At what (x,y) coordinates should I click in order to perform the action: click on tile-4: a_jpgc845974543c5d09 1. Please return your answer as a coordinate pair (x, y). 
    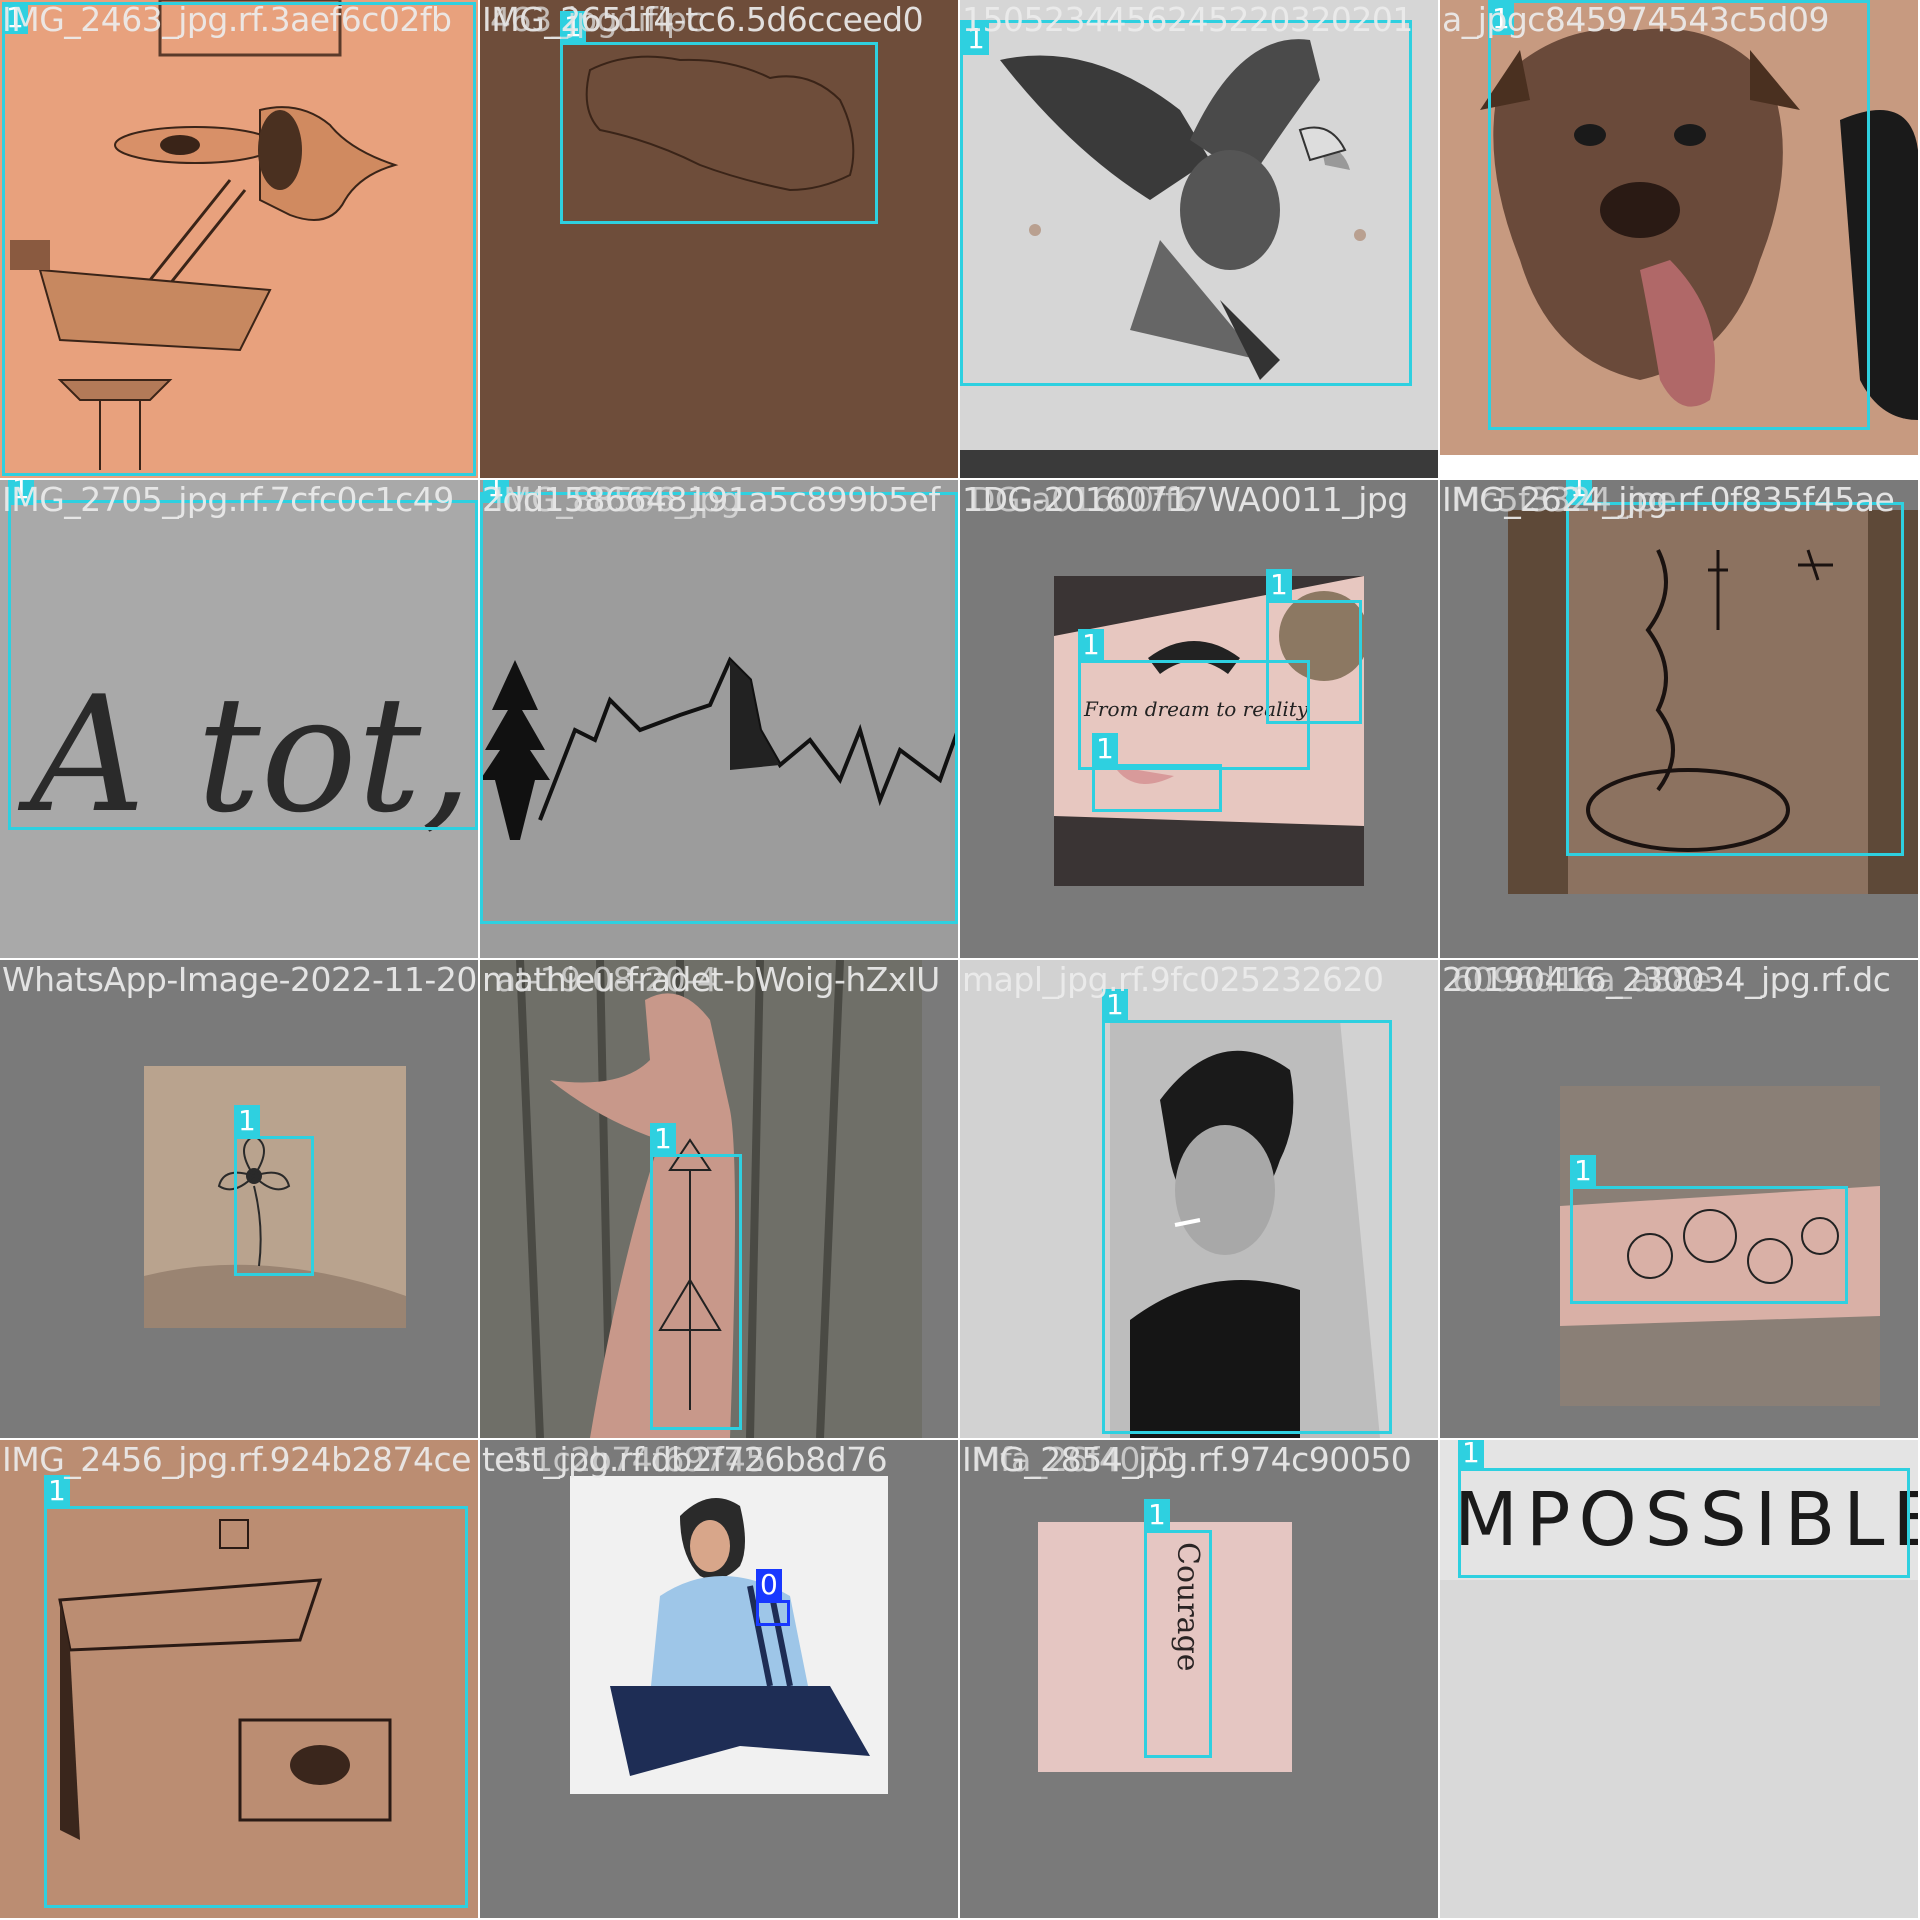
    Looking at the image, I should click on (1679, 239).